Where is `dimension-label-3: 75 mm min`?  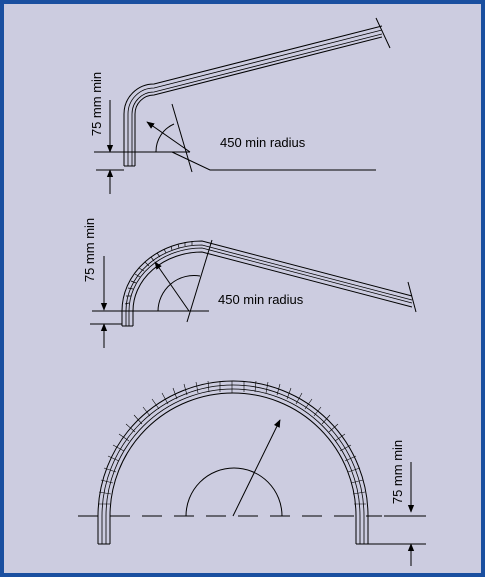 dimension-label-3: 75 mm min is located at coordinates (397, 472).